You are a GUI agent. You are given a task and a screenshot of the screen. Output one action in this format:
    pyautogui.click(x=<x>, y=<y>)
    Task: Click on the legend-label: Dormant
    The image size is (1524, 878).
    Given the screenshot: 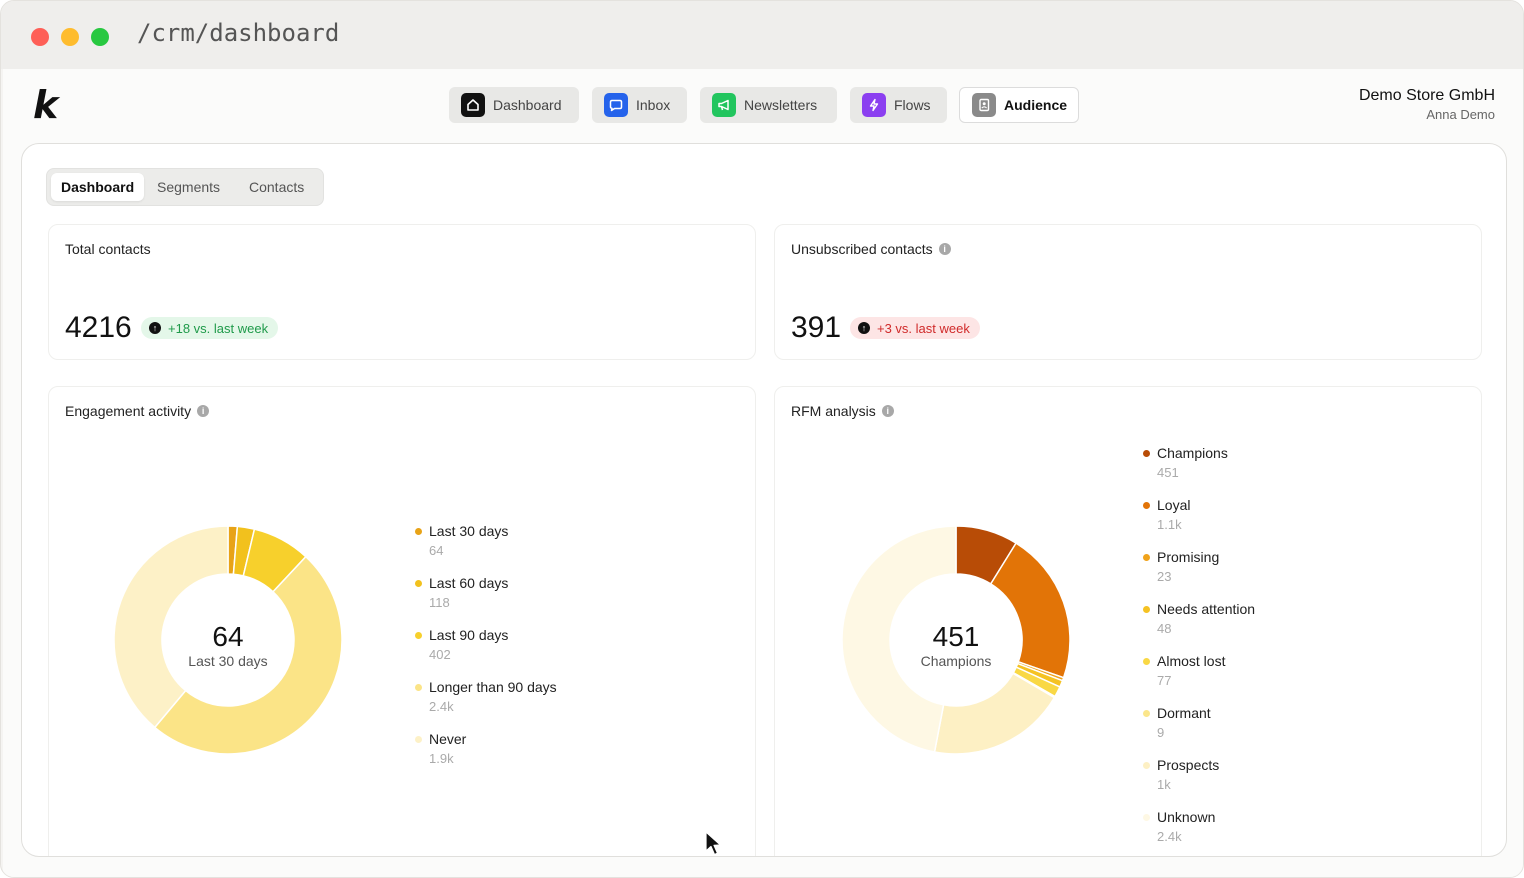 What is the action you would take?
    pyautogui.click(x=1184, y=713)
    